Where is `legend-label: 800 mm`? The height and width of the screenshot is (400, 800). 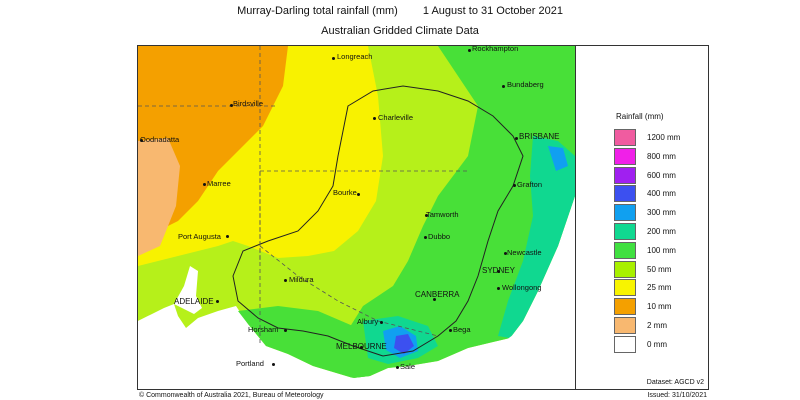 legend-label: 800 mm is located at coordinates (661, 156).